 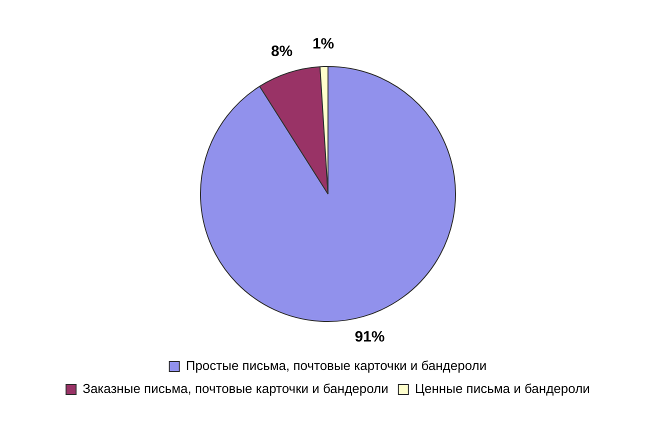 I want to click on data-label: 1%, so click(x=323, y=44).